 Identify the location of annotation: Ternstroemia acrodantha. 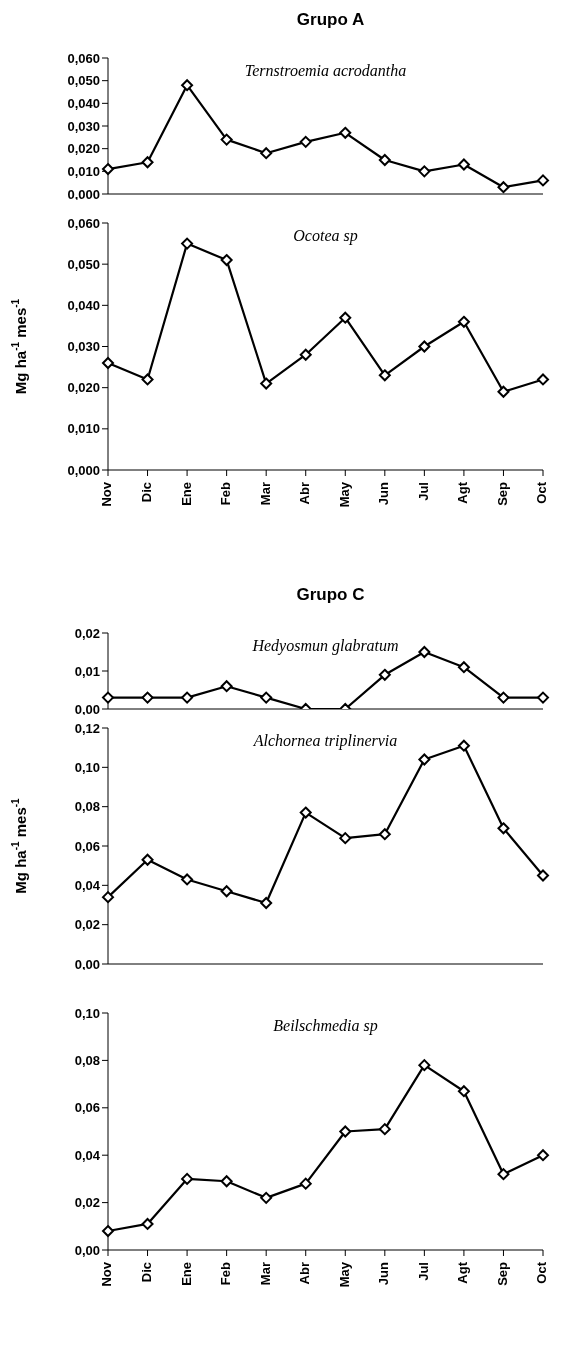
(325, 71).